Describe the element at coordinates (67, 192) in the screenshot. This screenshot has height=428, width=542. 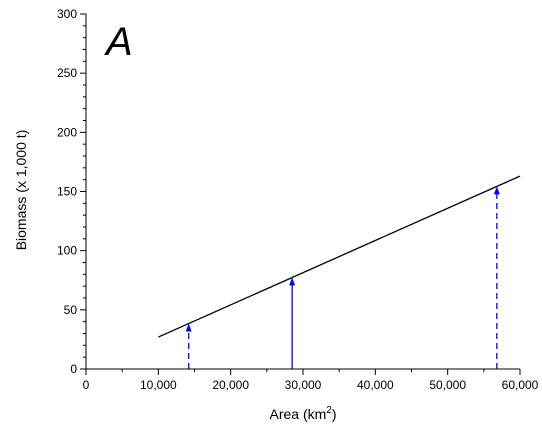
I see `y-tick-label: 150` at that location.